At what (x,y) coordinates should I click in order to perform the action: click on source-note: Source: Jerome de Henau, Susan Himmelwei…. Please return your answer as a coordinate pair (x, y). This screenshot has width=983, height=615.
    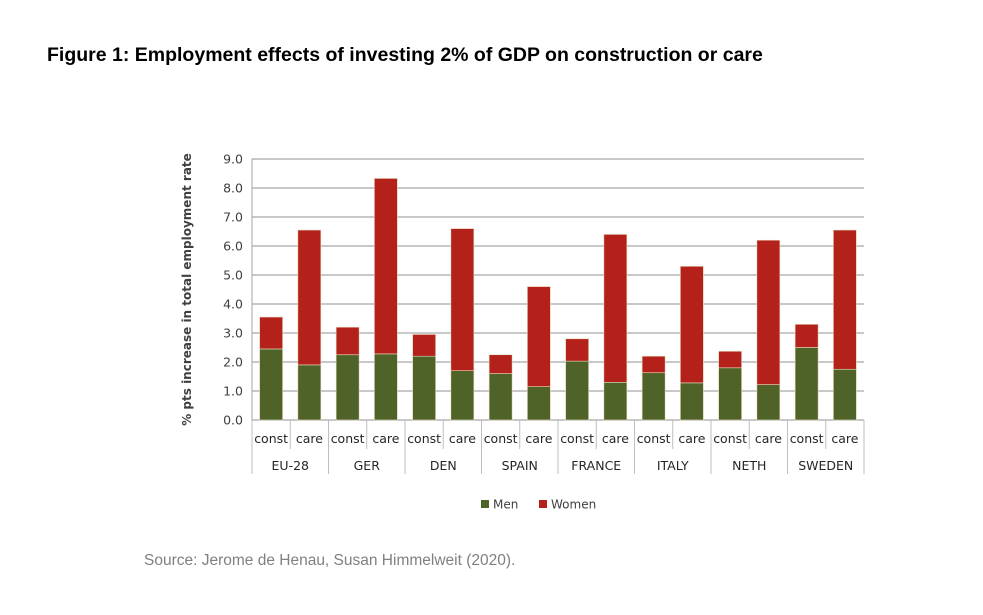
    Looking at the image, I should click on (330, 560).